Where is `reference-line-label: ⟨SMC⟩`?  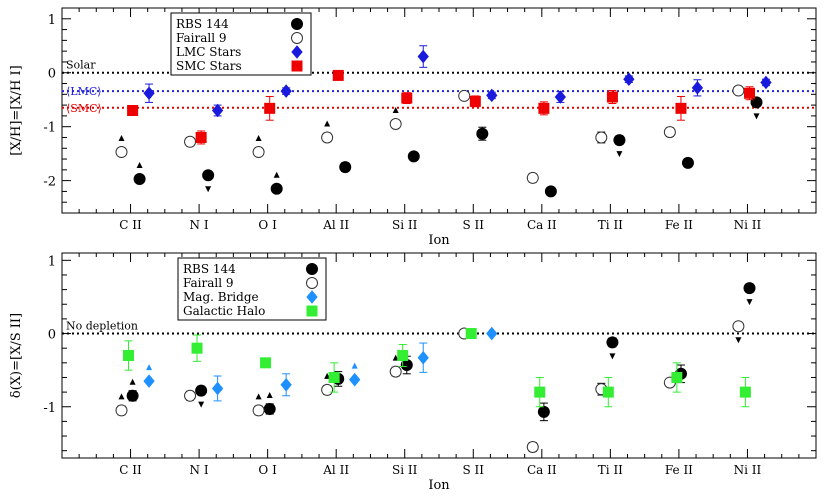 reference-line-label: ⟨SMC⟩ is located at coordinates (84, 108).